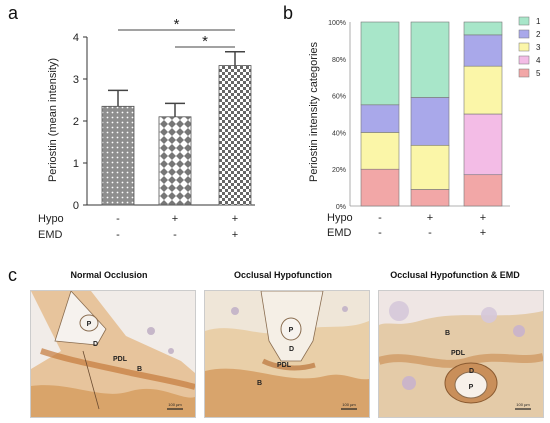  What do you see at coordinates (51, 219) in the screenshot?
I see `chart-a-condition-name: Hypo` at bounding box center [51, 219].